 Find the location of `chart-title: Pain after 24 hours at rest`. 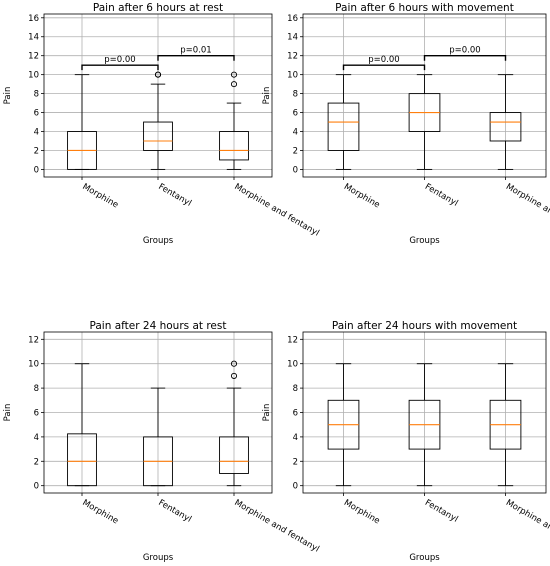

chart-title: Pain after 24 hours at rest is located at coordinates (158, 326).